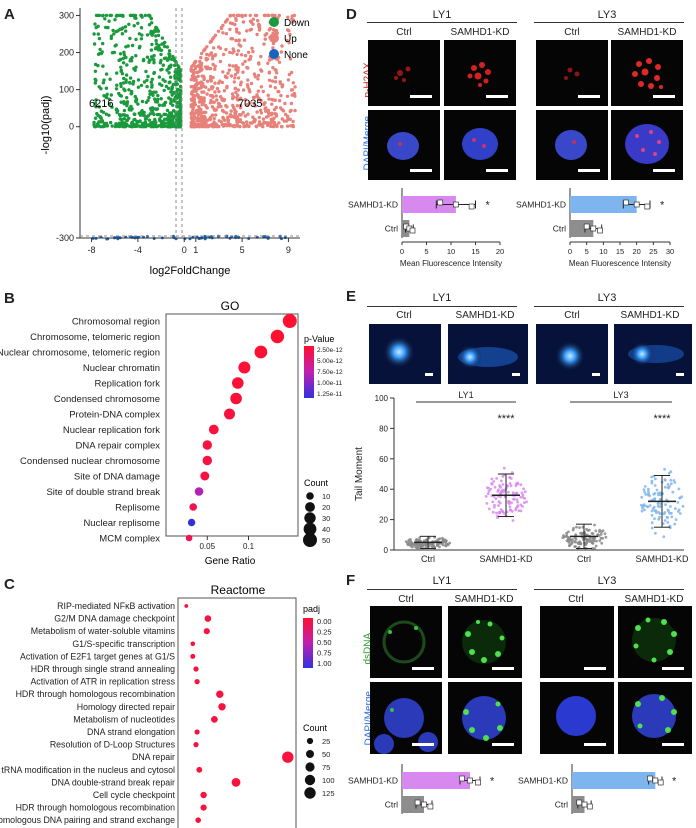 Image resolution: width=696 pixels, height=828 pixels. What do you see at coordinates (484, 599) in the screenshot?
I see `f-col-kd-1: SAMHD1-KD` at bounding box center [484, 599].